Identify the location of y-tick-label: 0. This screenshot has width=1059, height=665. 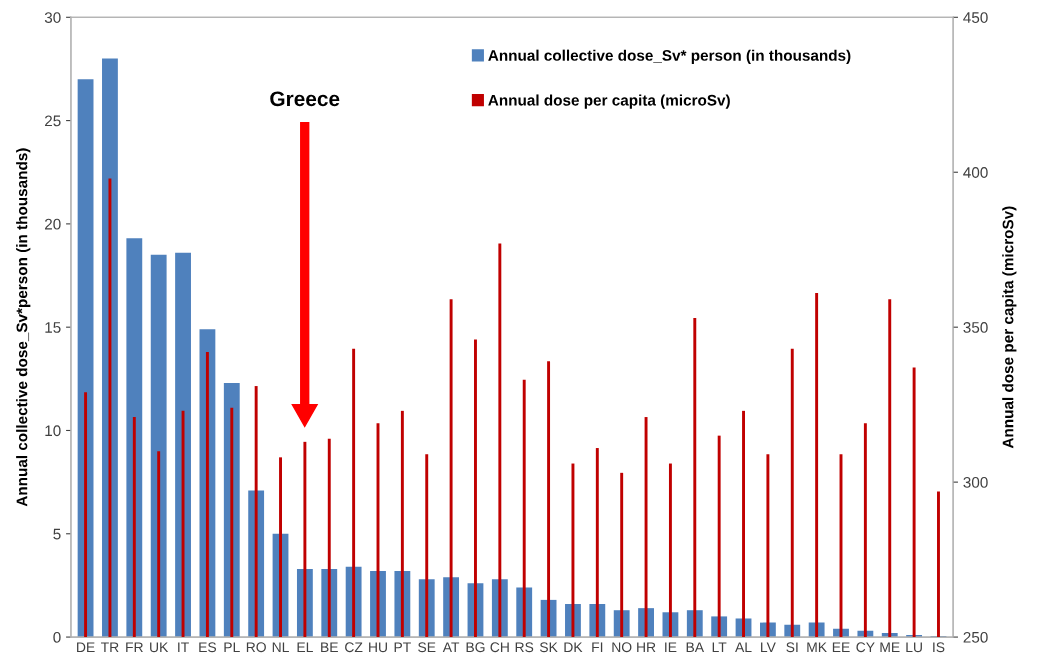
(57, 637).